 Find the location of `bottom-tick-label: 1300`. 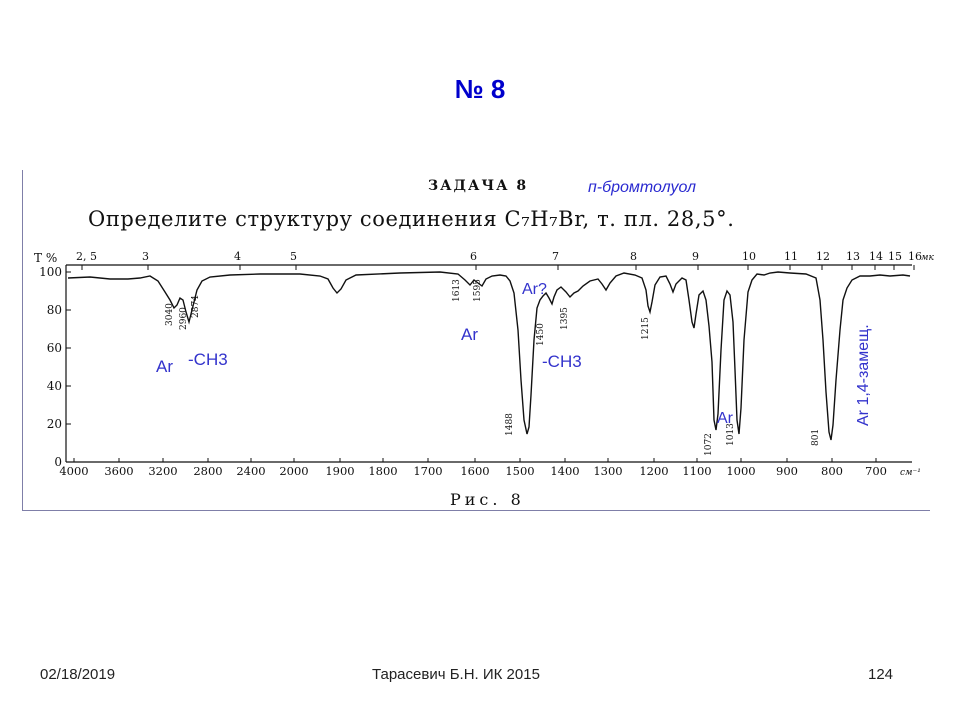

bottom-tick-label: 1300 is located at coordinates (607, 471).